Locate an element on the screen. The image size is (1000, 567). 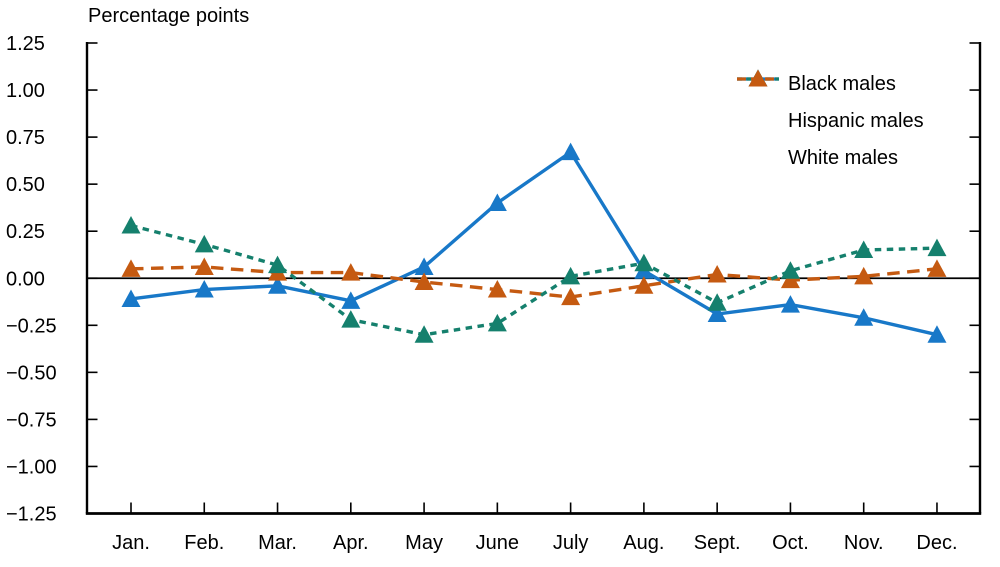
legend-marker-glyph is located at coordinates (758, 78).